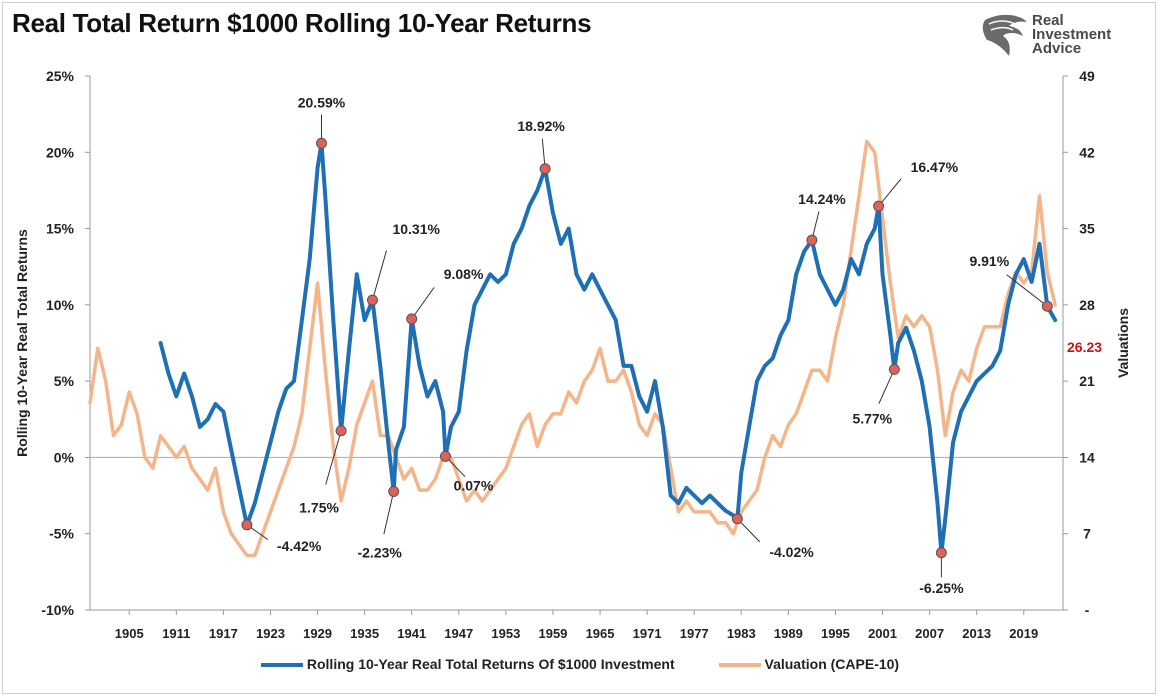 The image size is (1160, 698). Describe the element at coordinates (458, 633) in the screenshot. I see `x-tick-label: 1947` at that location.